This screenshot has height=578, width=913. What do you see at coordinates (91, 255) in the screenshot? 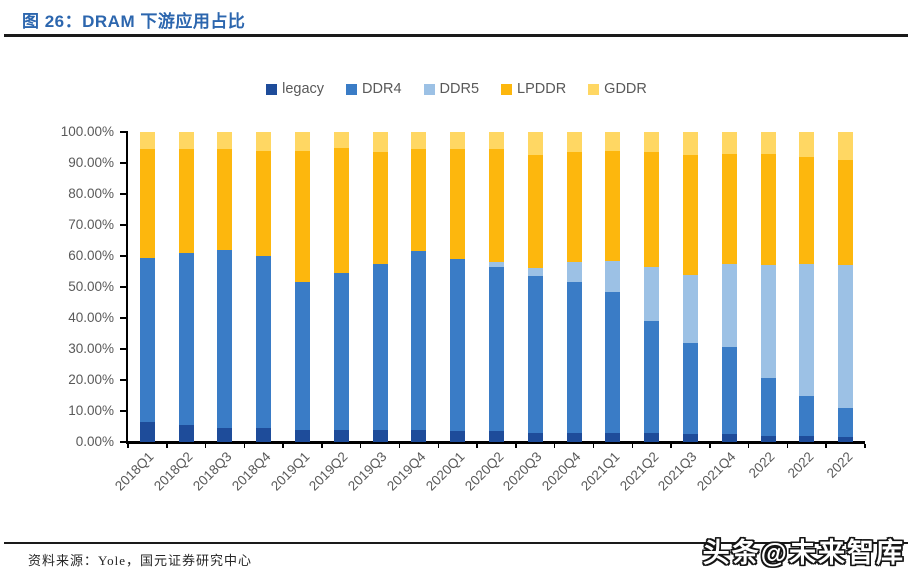
I see `y-axis-label: 60.00%` at bounding box center [91, 255].